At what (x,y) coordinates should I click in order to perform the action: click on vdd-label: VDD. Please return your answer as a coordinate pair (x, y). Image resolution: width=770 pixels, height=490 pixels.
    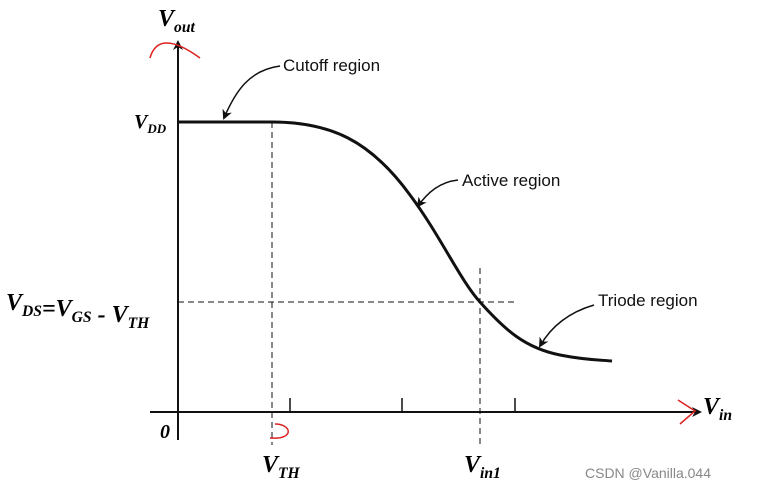
    Looking at the image, I should click on (150, 123).